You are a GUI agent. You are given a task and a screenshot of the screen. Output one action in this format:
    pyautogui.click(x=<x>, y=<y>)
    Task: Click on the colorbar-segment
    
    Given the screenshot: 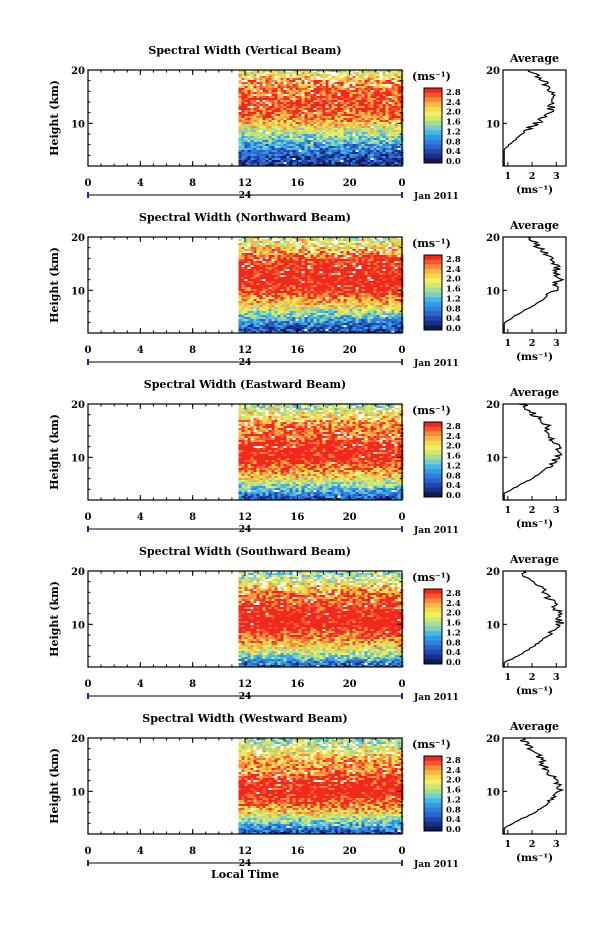 What is the action you would take?
    pyautogui.click(x=433, y=100)
    